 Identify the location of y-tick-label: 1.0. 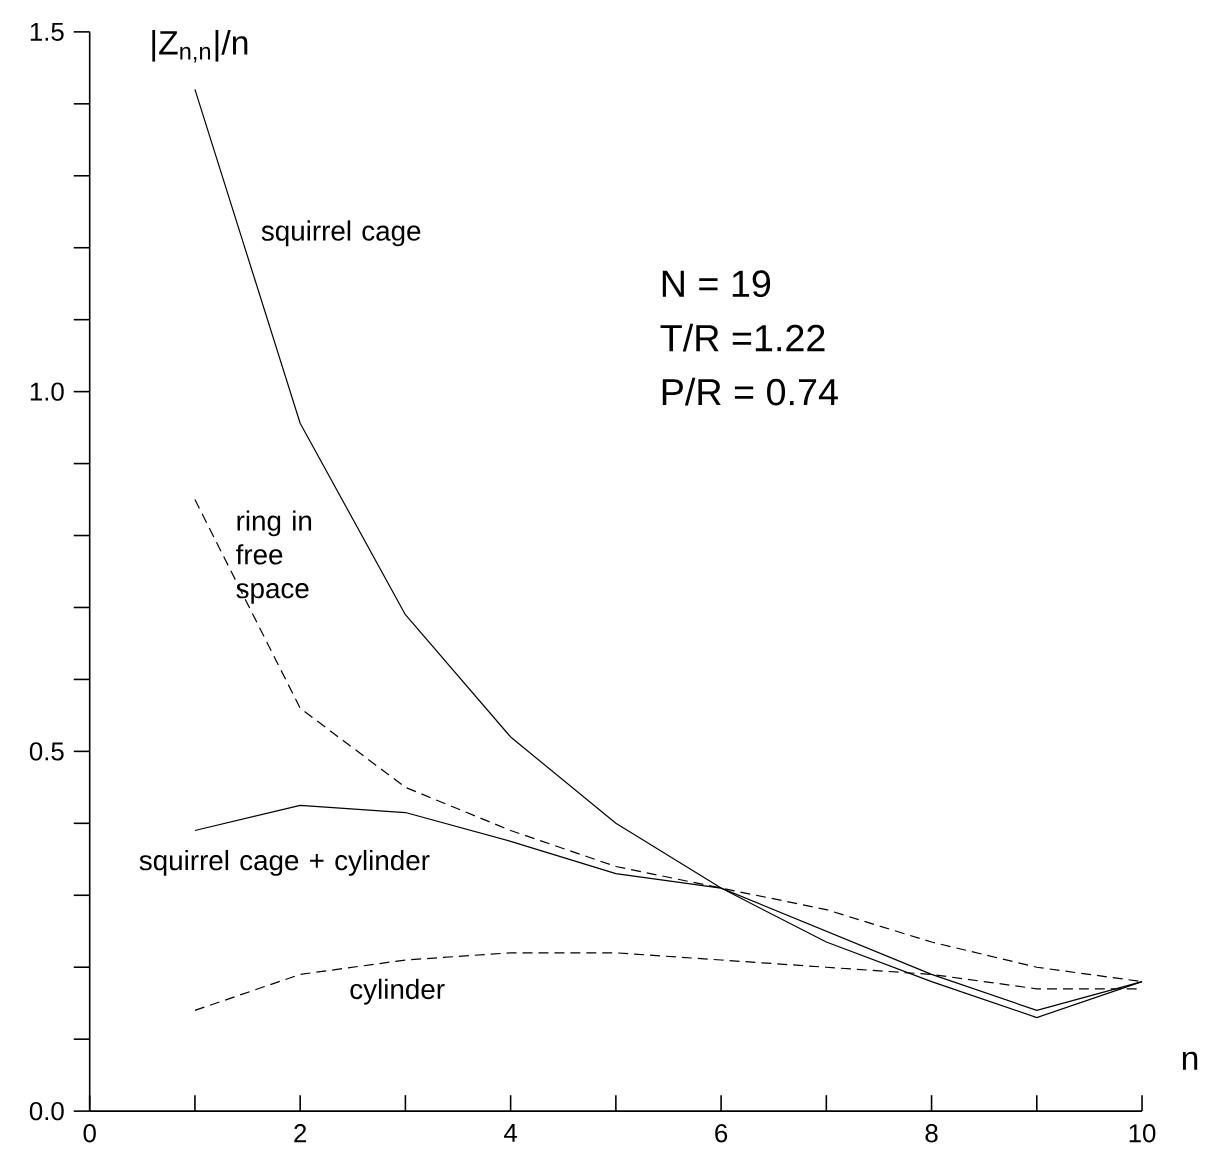
(47, 391).